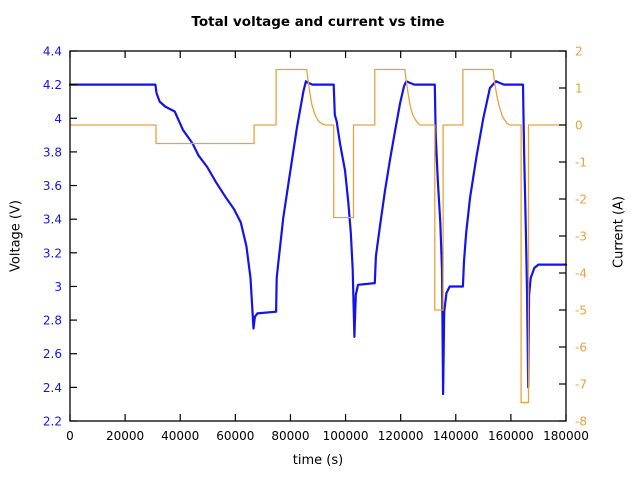 Image resolution: width=640 pixels, height=480 pixels. What do you see at coordinates (318, 460) in the screenshot?
I see `x-axis-label: time (s)` at bounding box center [318, 460].